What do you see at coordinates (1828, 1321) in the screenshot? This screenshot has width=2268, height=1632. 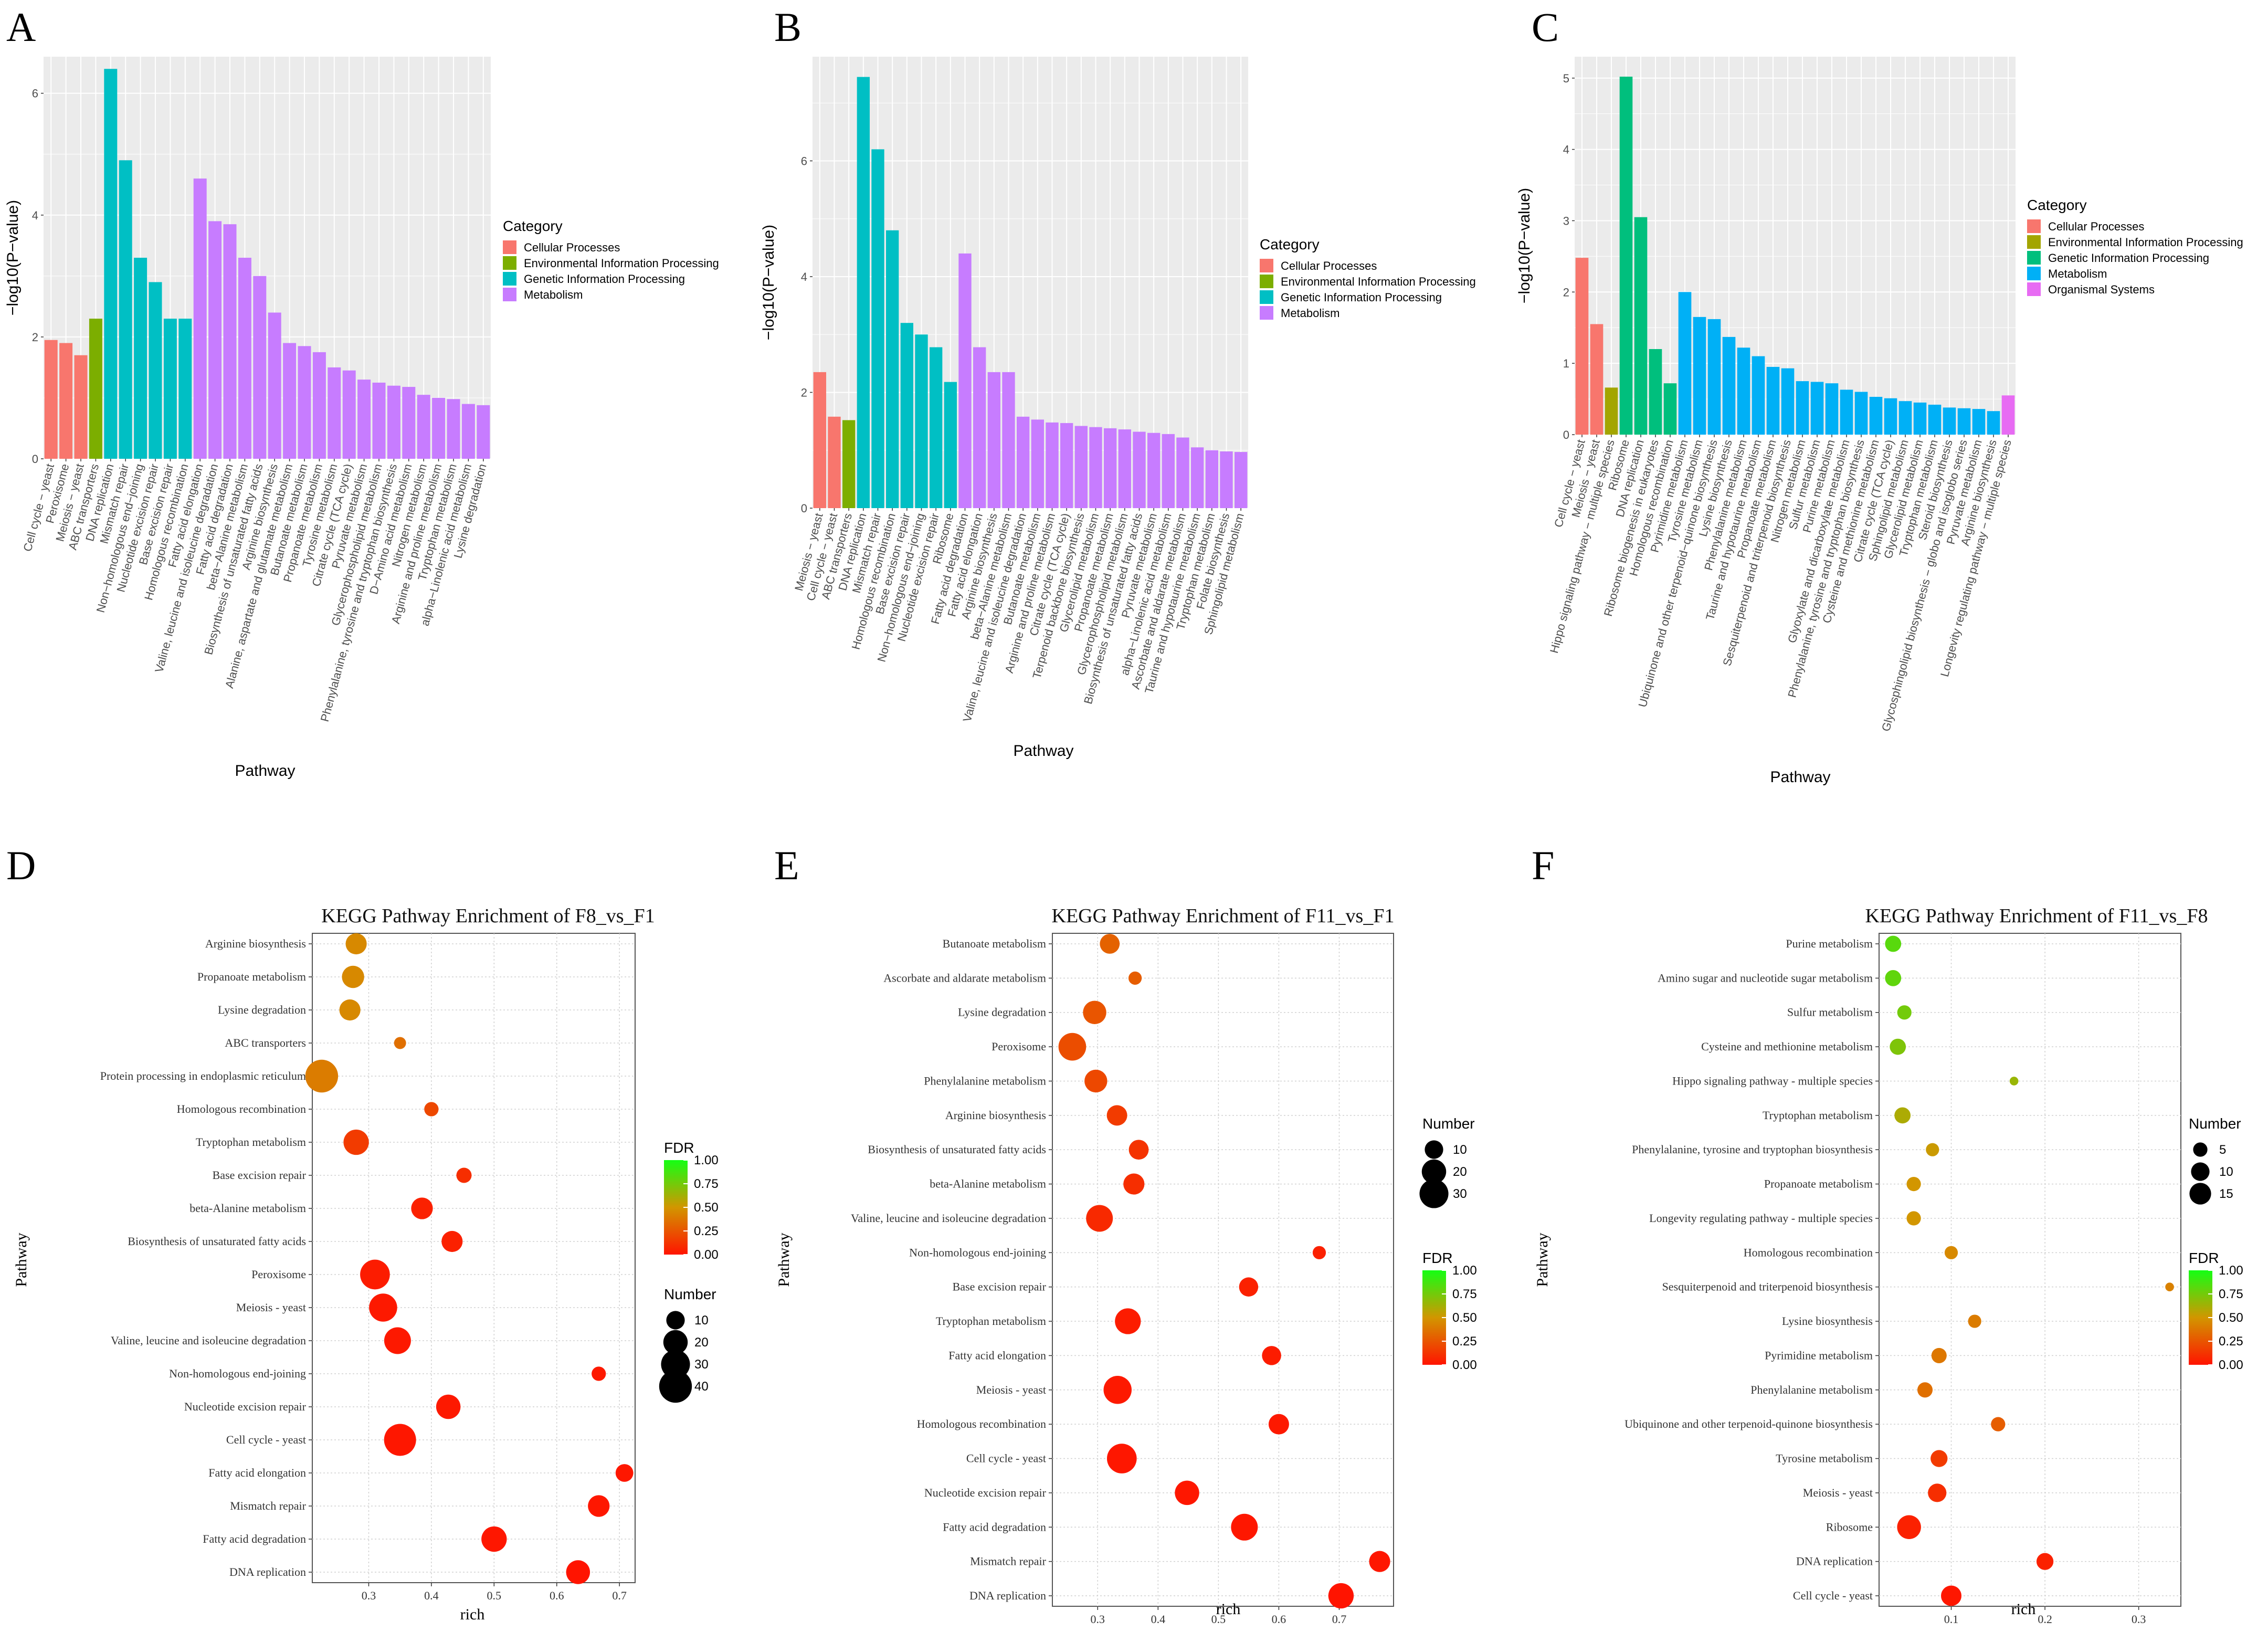 I see `pathway-label-f: Lysine biosynthesis` at bounding box center [1828, 1321].